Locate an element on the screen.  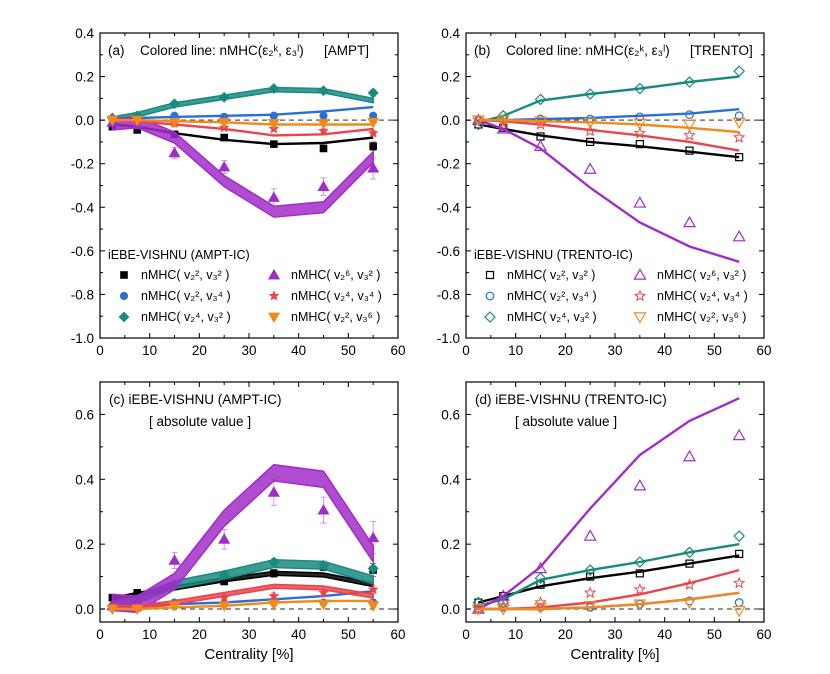
legend-label-v2v6: nMHC( v₂², v₃⁶ ) is located at coordinates (335, 317).